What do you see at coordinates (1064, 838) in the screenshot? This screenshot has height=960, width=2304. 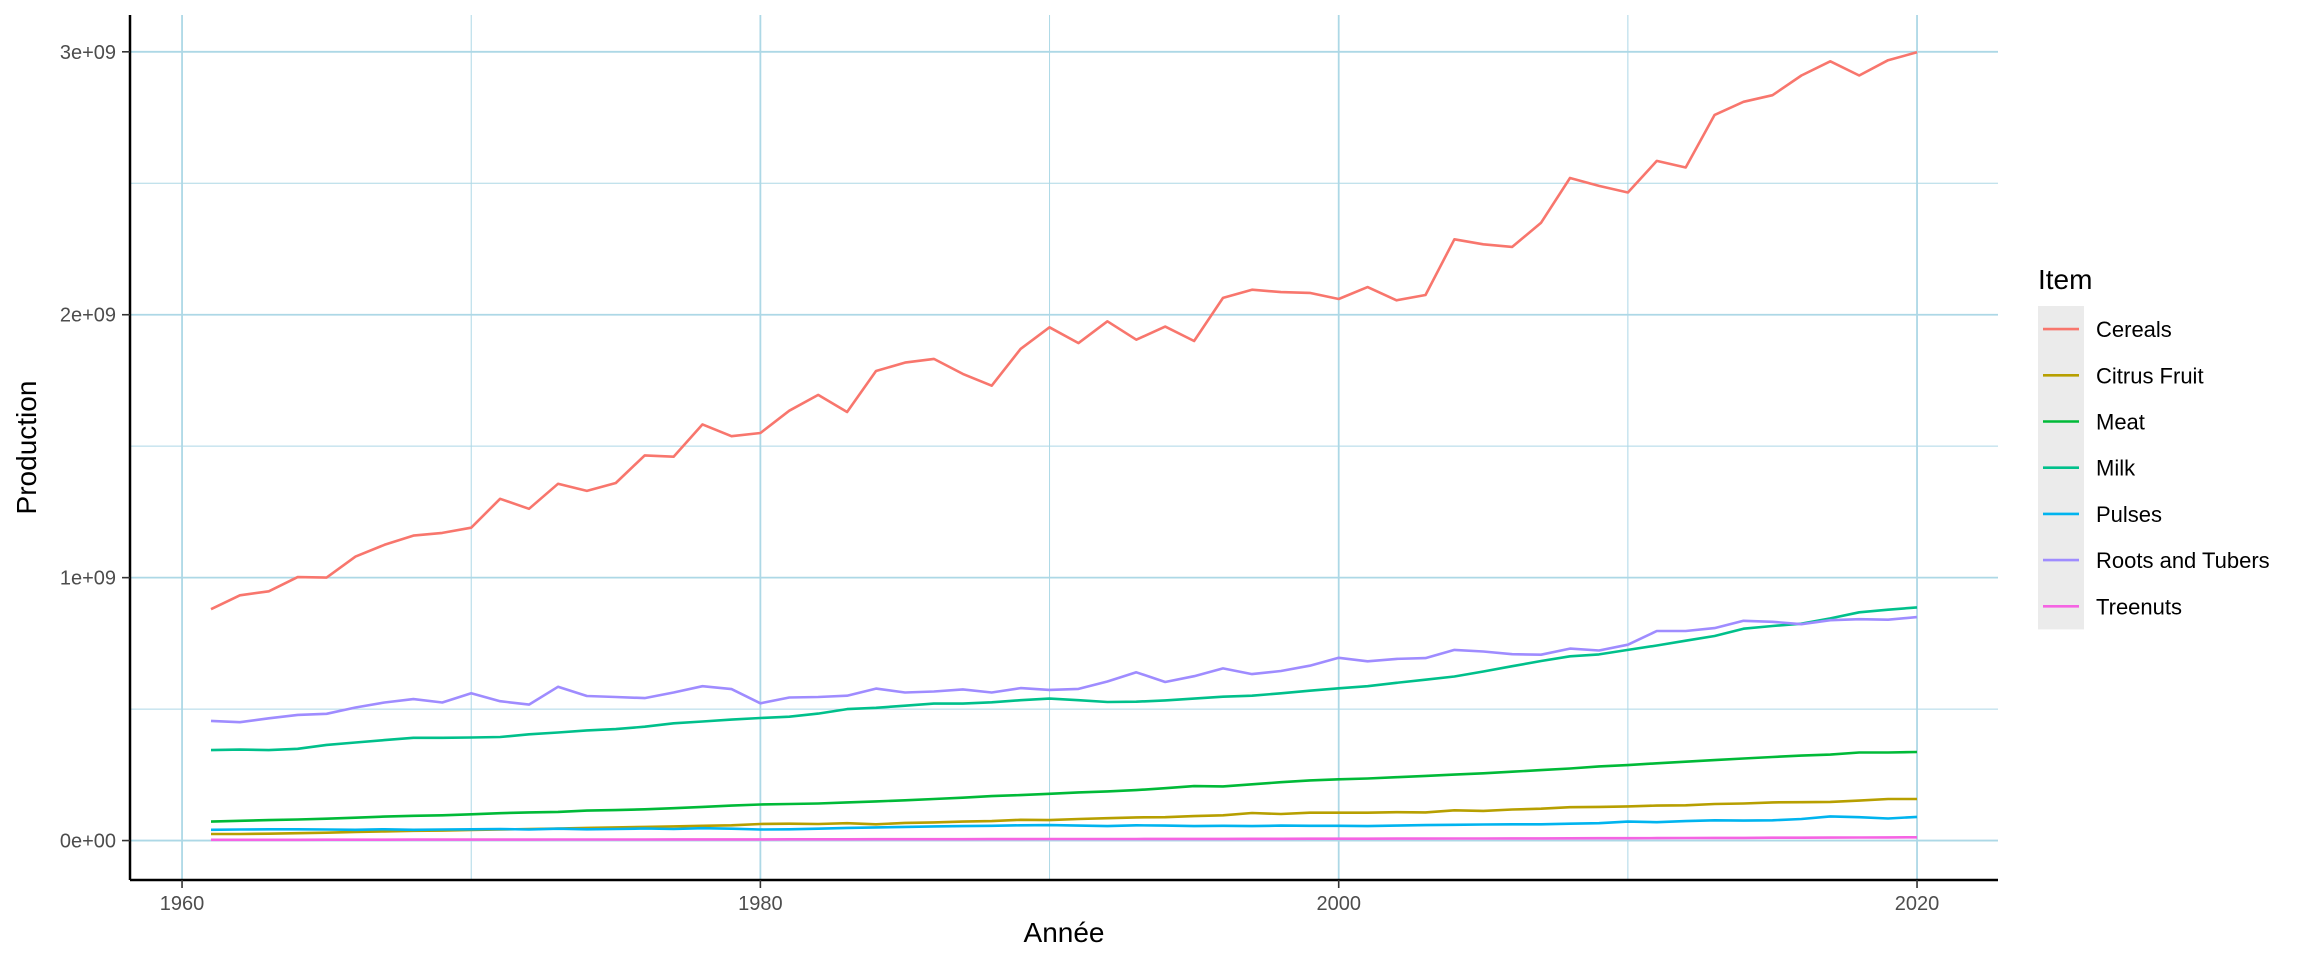 I see `series-line-treenuts` at bounding box center [1064, 838].